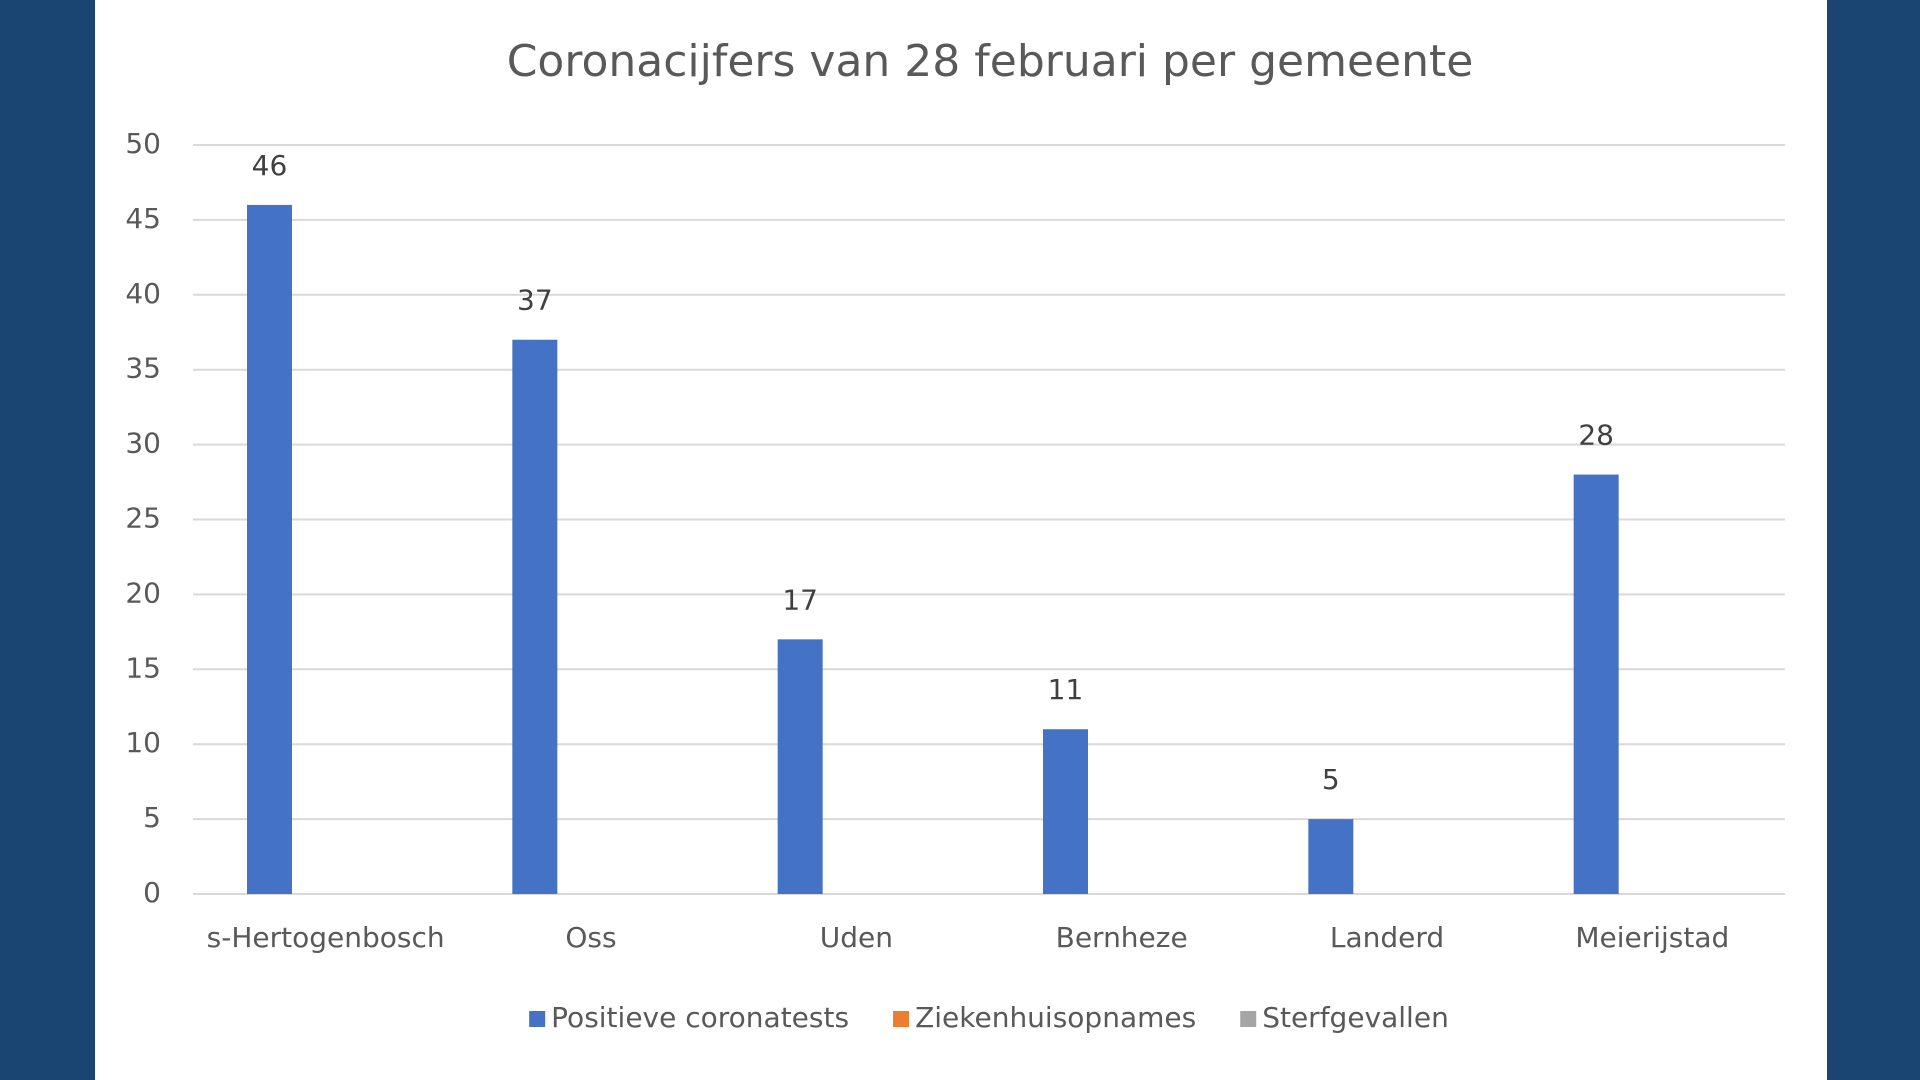  Describe the element at coordinates (143, 443) in the screenshot. I see `y-tick-label: 30` at that location.